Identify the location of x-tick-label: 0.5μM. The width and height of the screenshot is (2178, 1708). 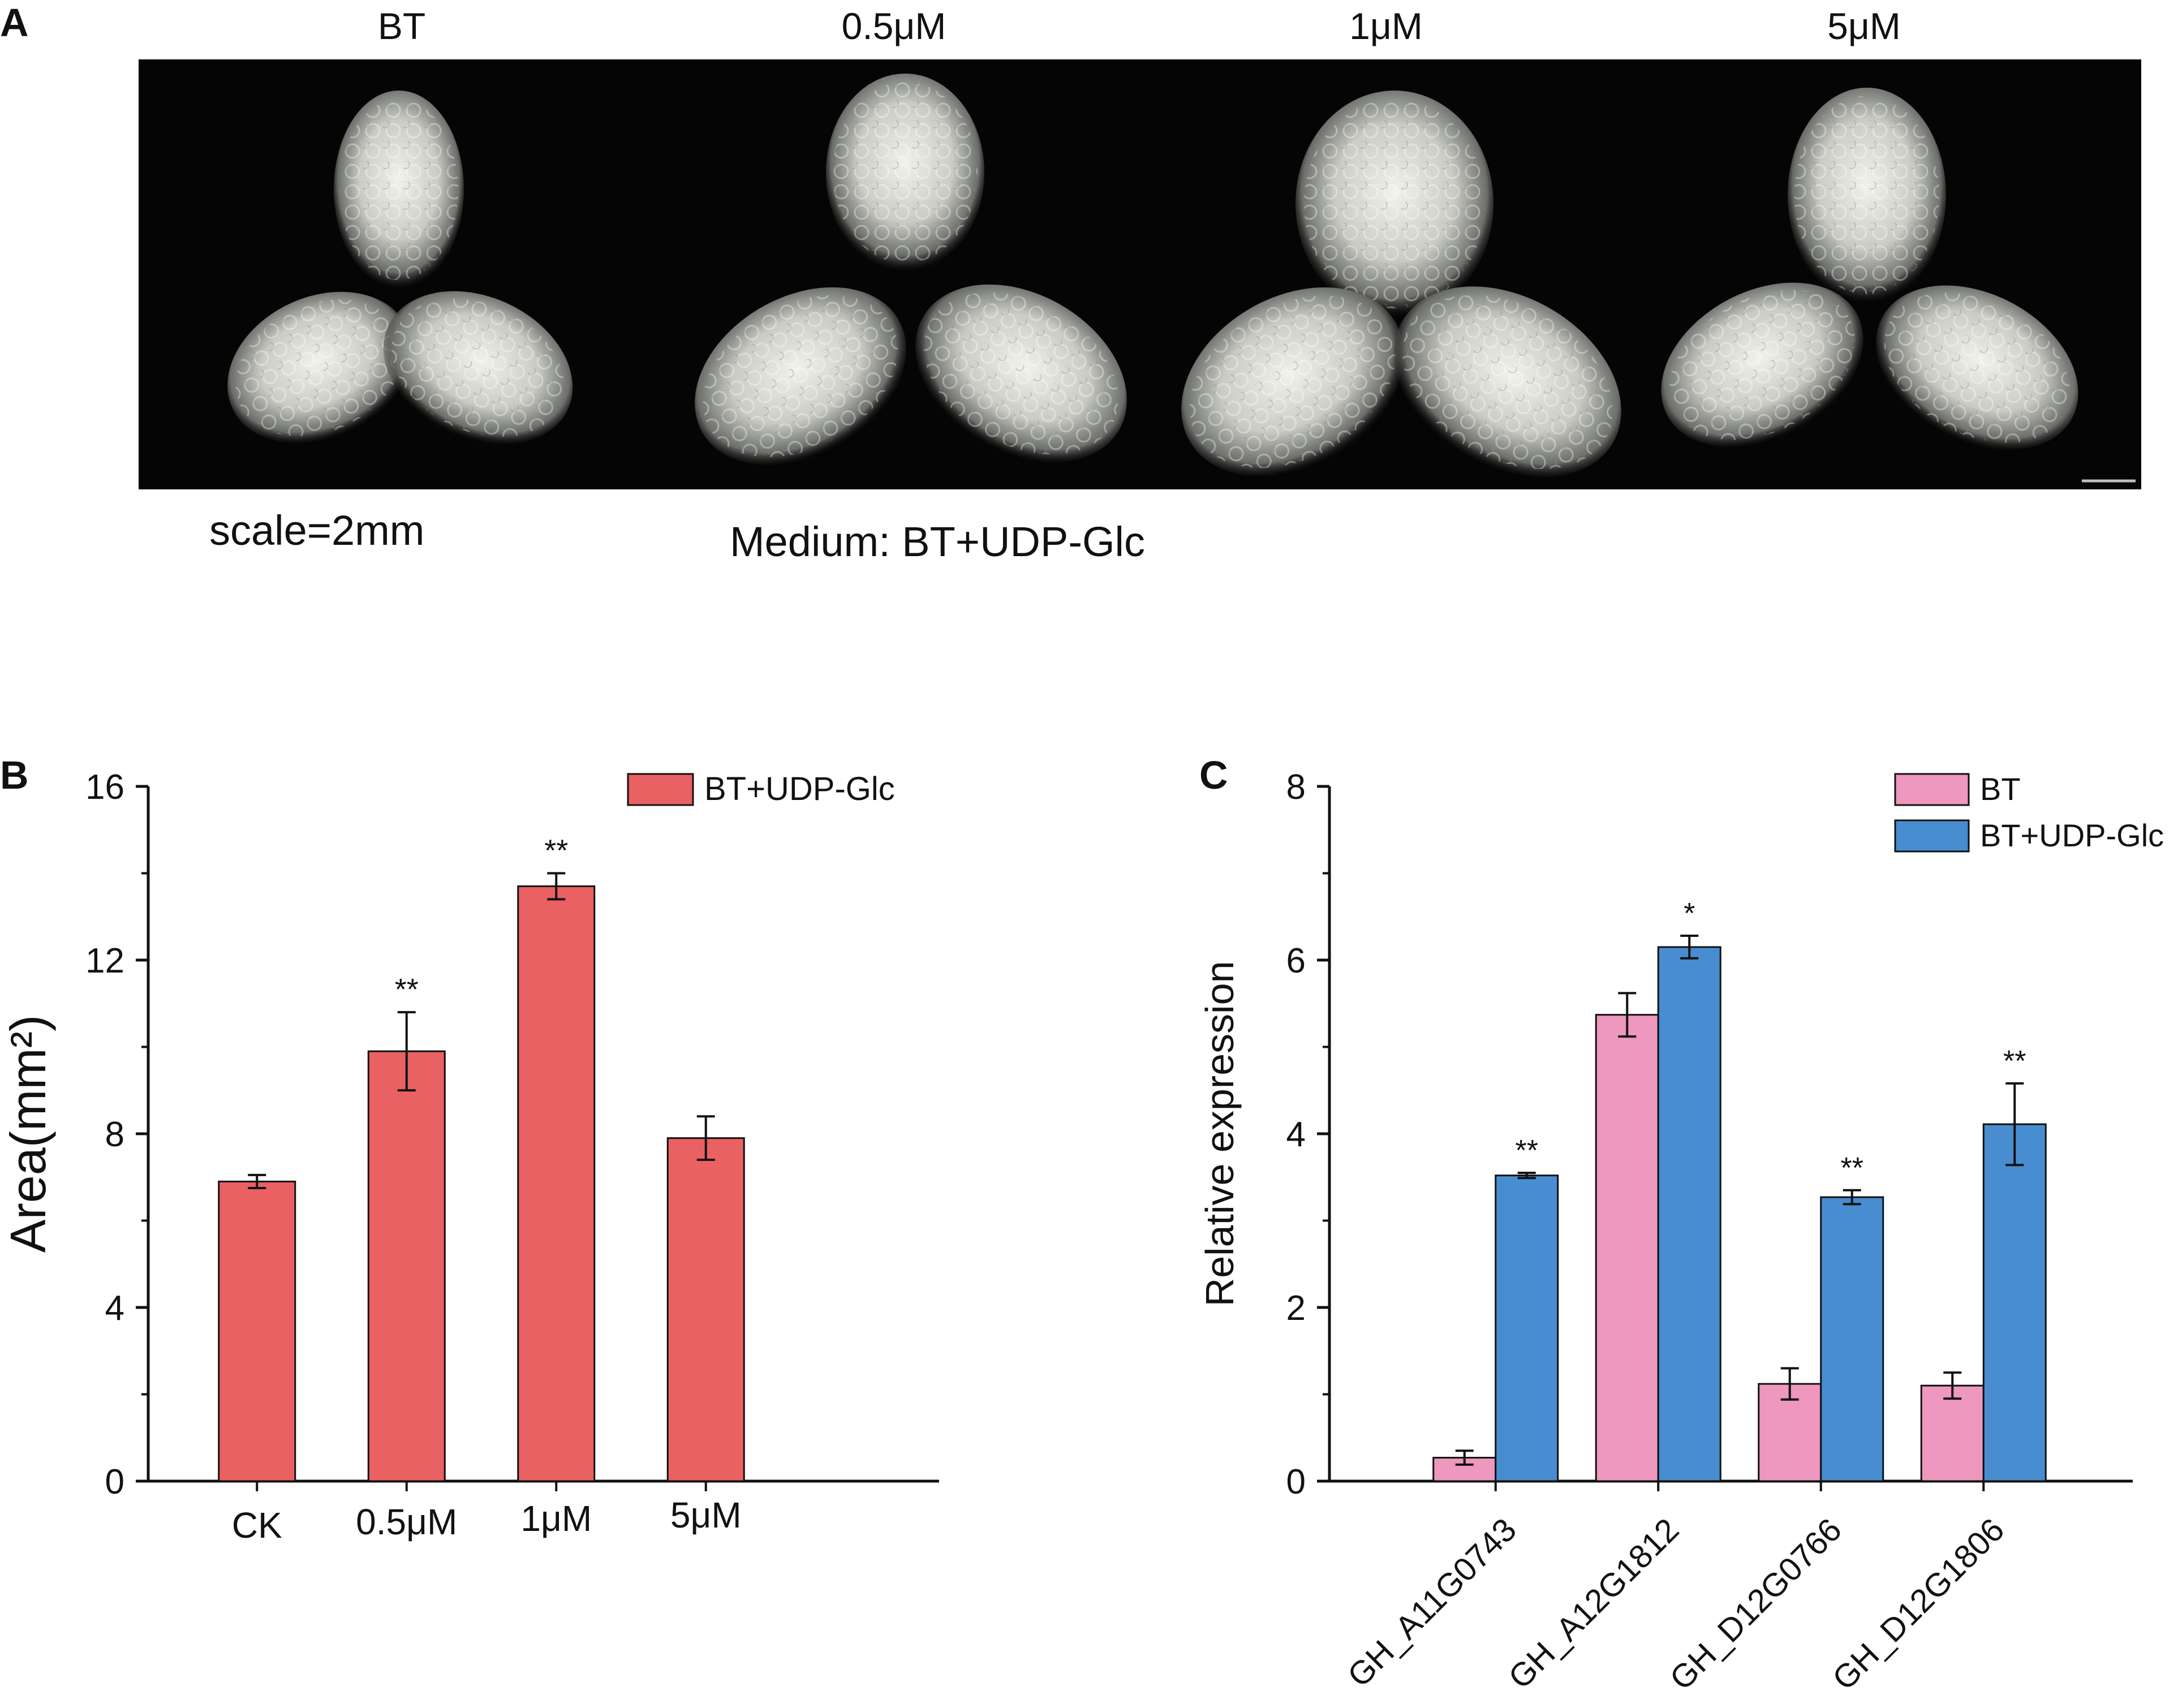
(407, 1522).